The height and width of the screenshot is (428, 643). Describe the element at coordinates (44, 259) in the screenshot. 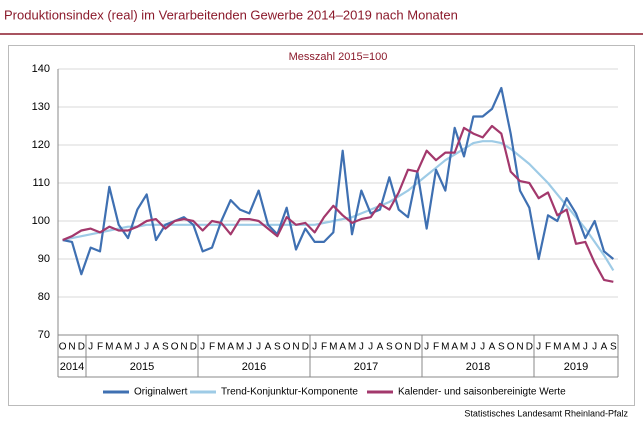

I see `y-tick-label: 90` at that location.